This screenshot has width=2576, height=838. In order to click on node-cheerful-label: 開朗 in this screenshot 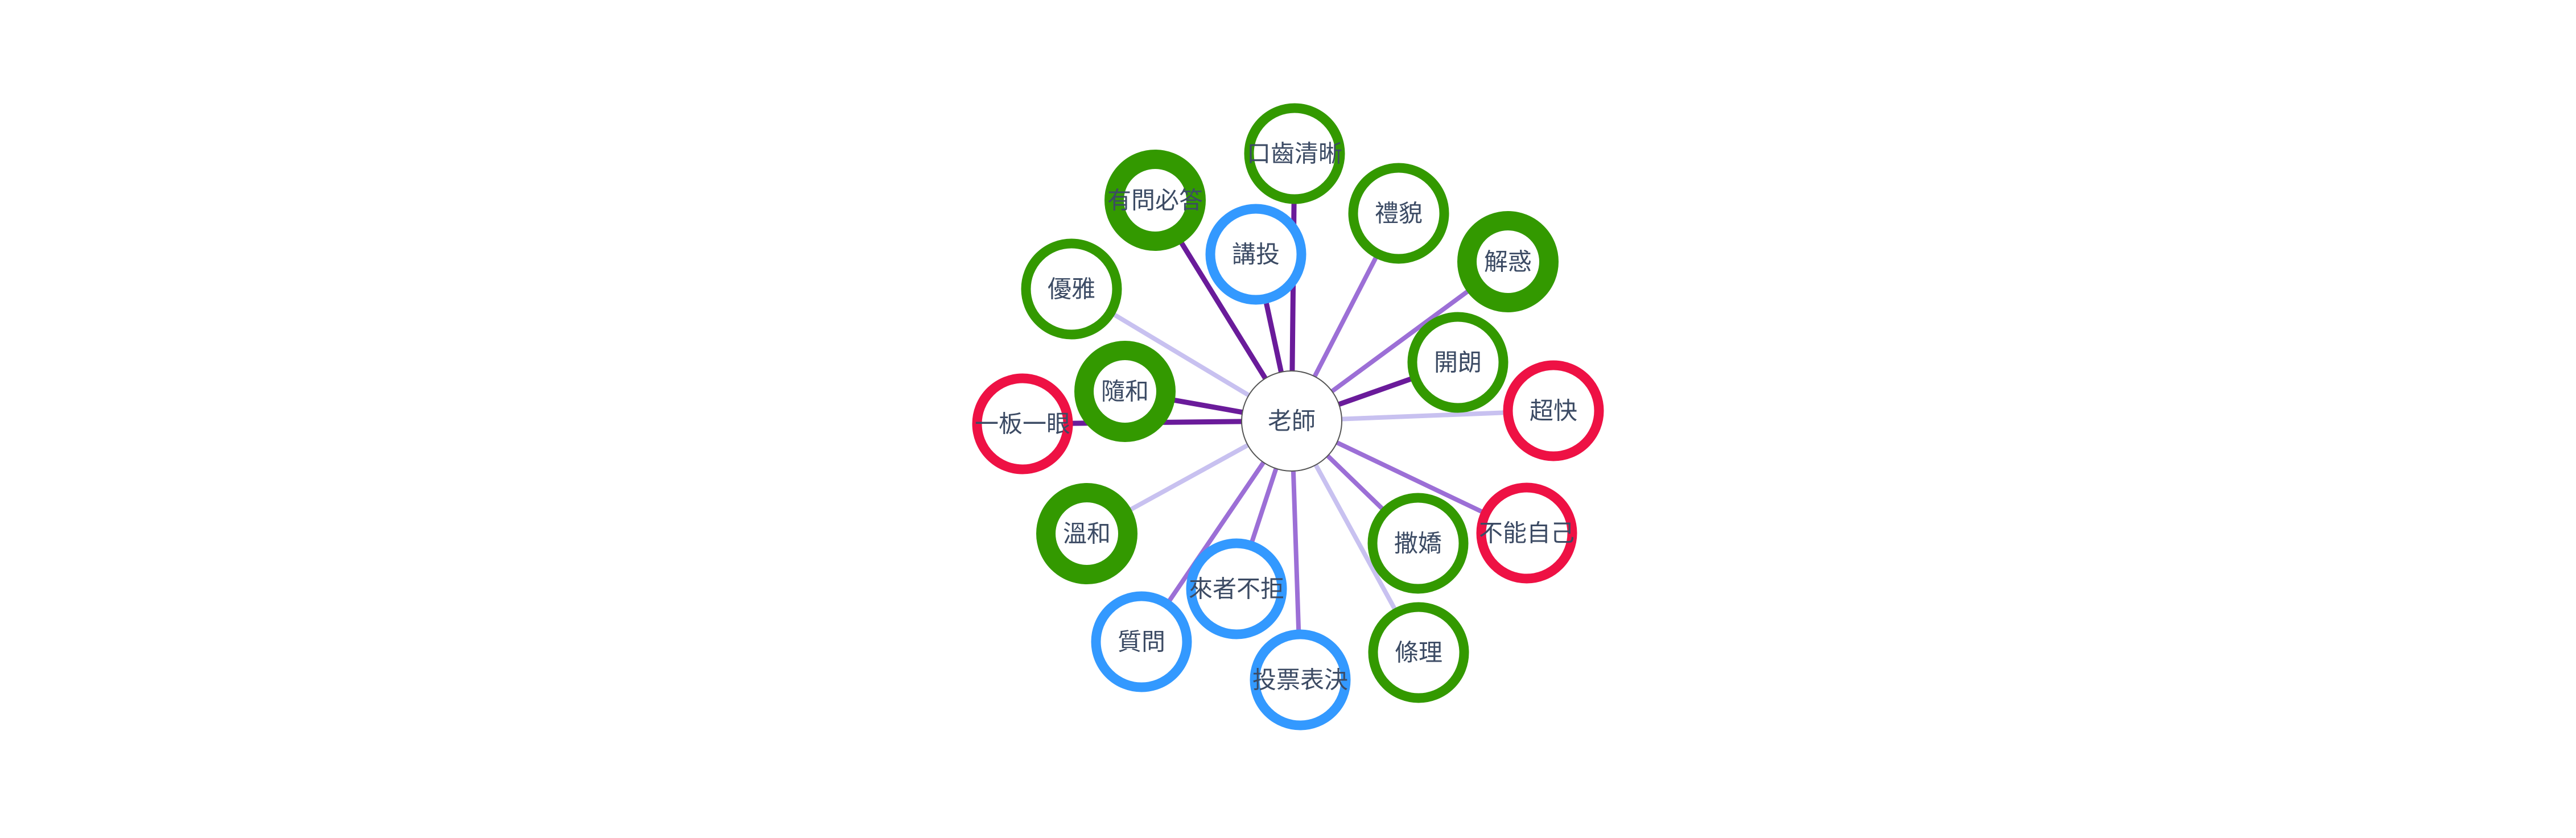, I will do `click(1458, 362)`.